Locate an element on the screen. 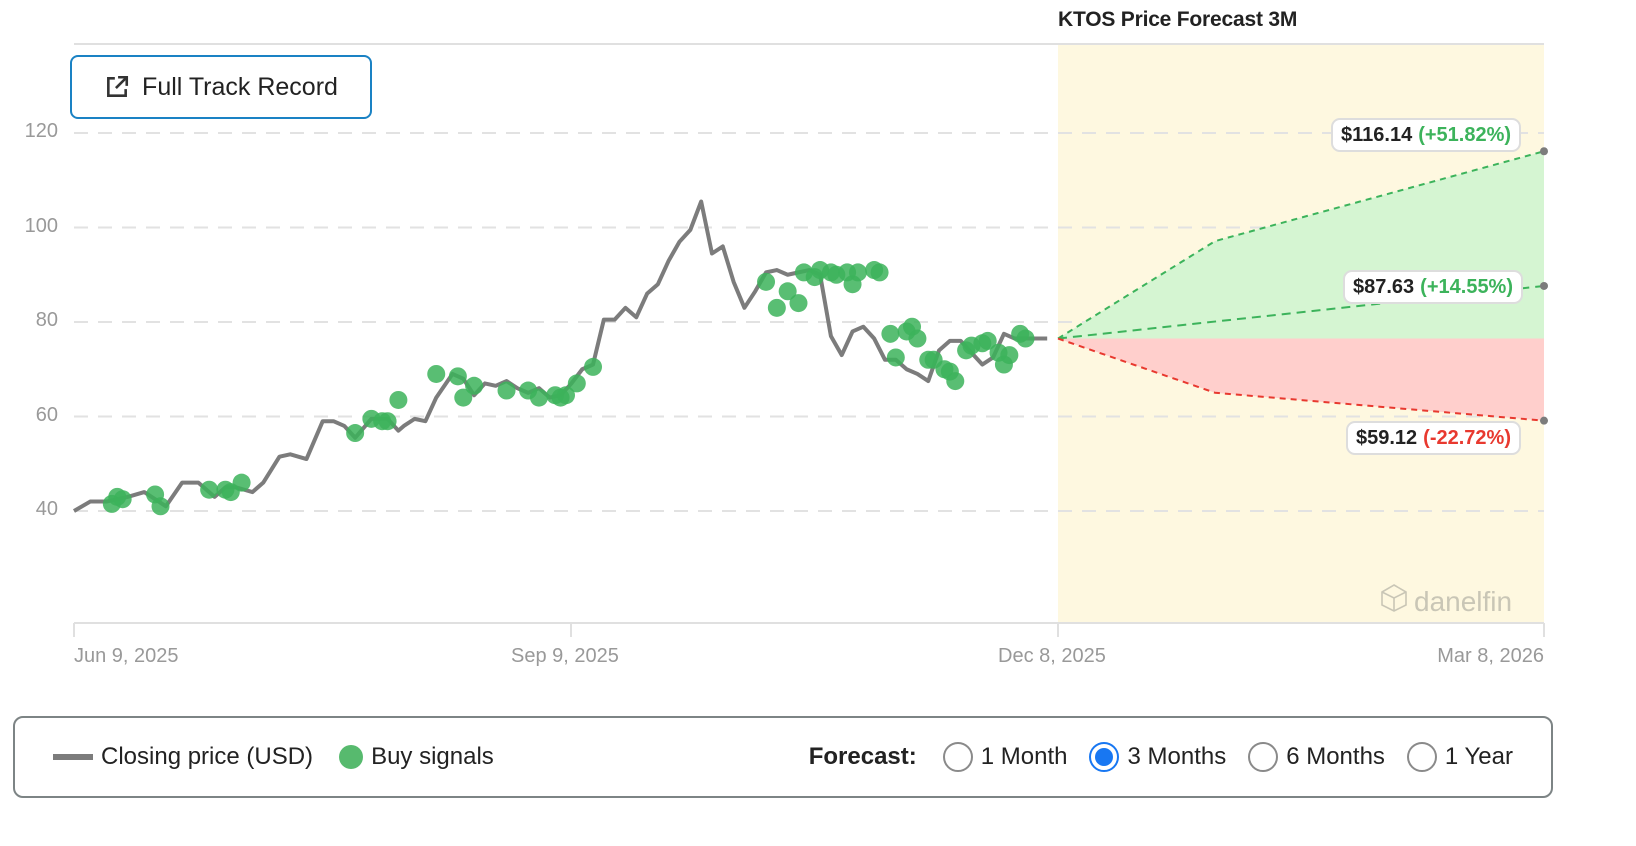 The width and height of the screenshot is (1636, 846). forecast-label-mid: $87.63 (+14.55%) is located at coordinates (1433, 287).